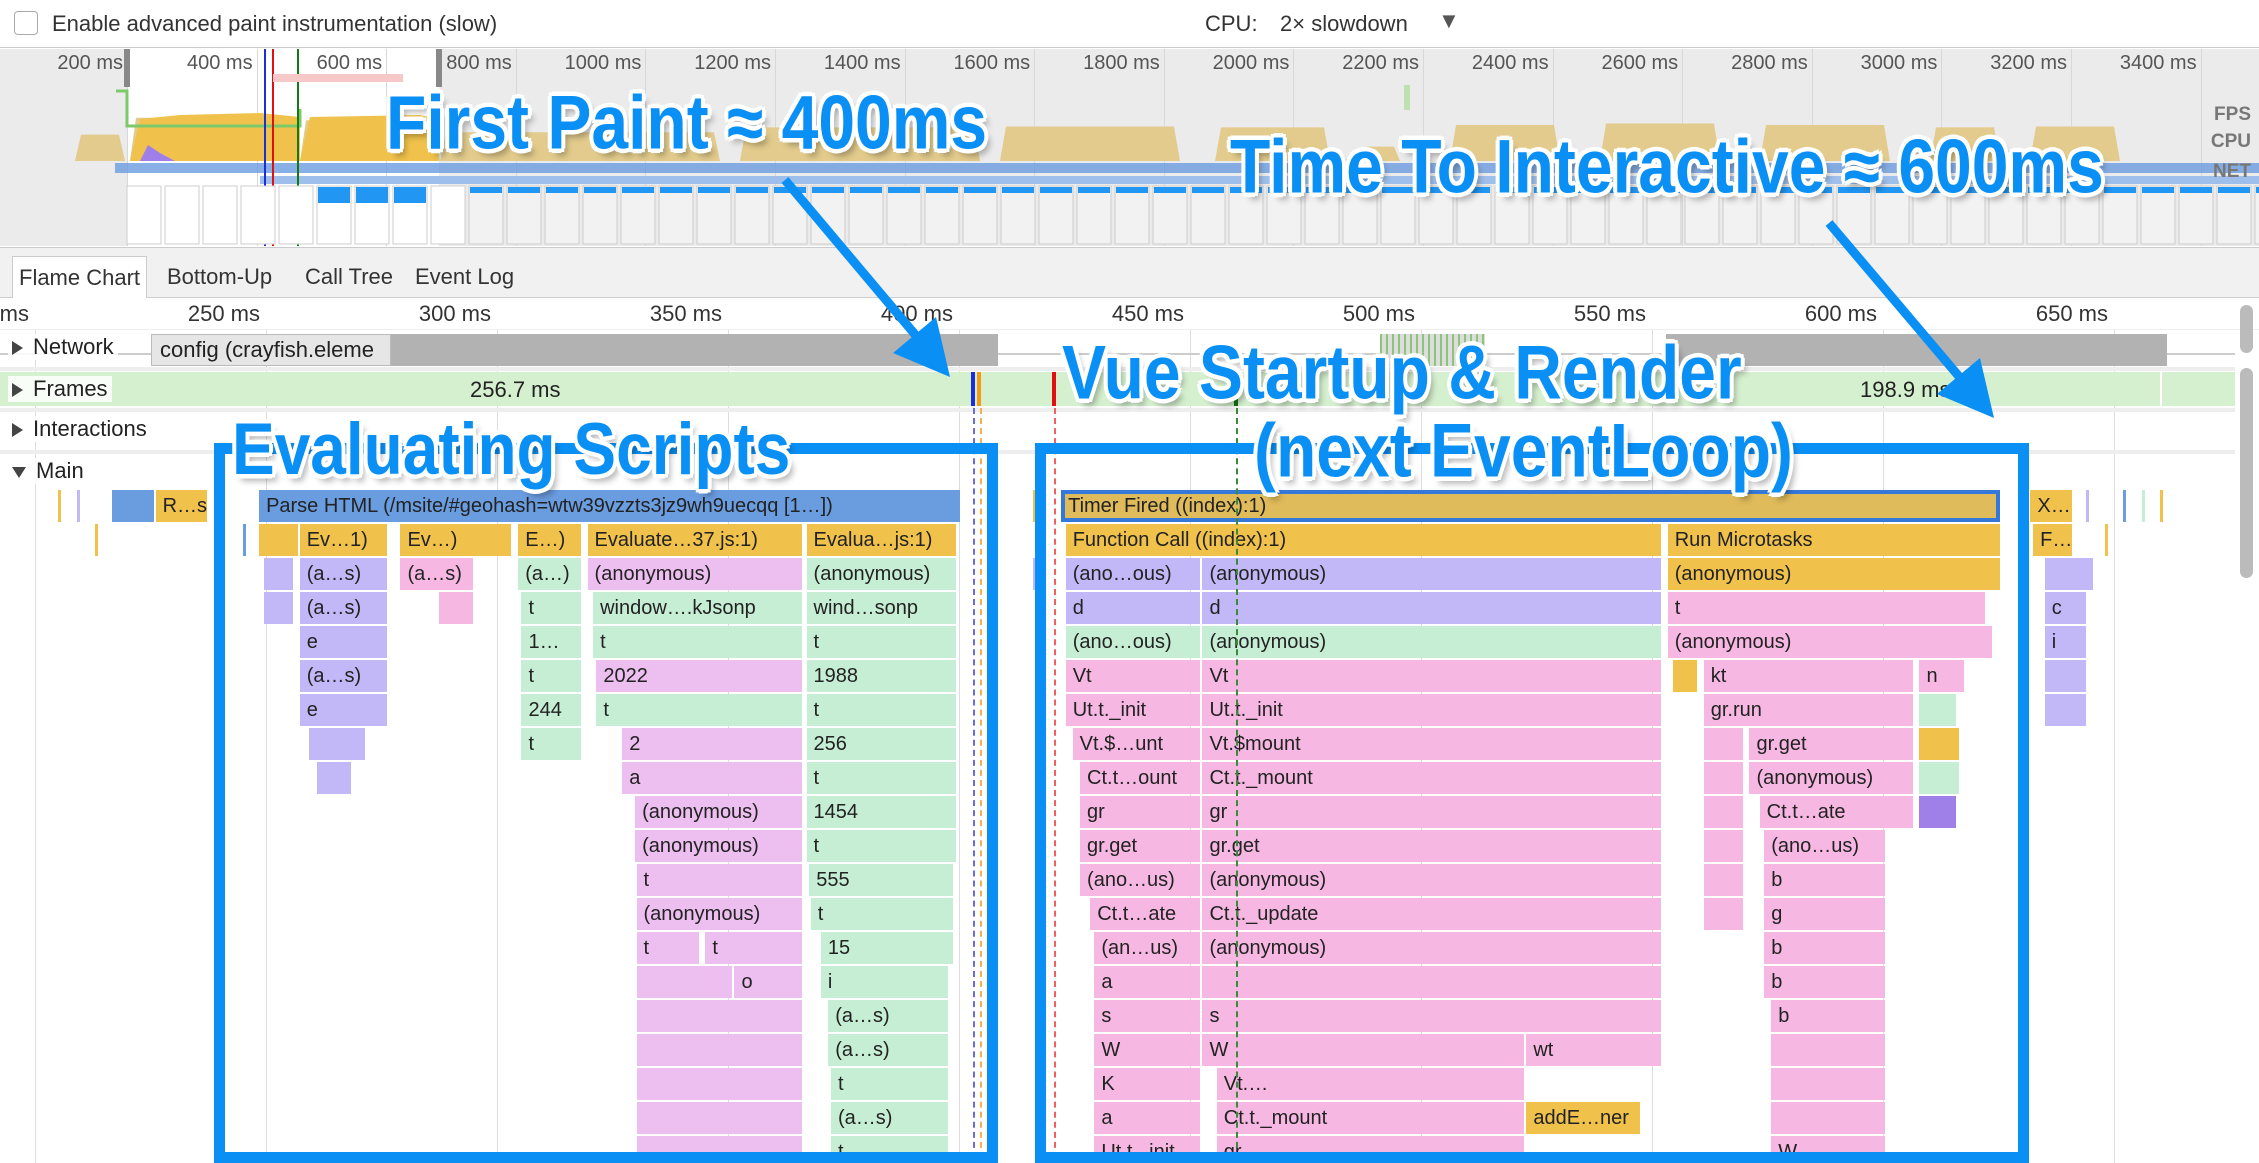  Describe the element at coordinates (973, 389) in the screenshot. I see `first-paint-marker` at that location.